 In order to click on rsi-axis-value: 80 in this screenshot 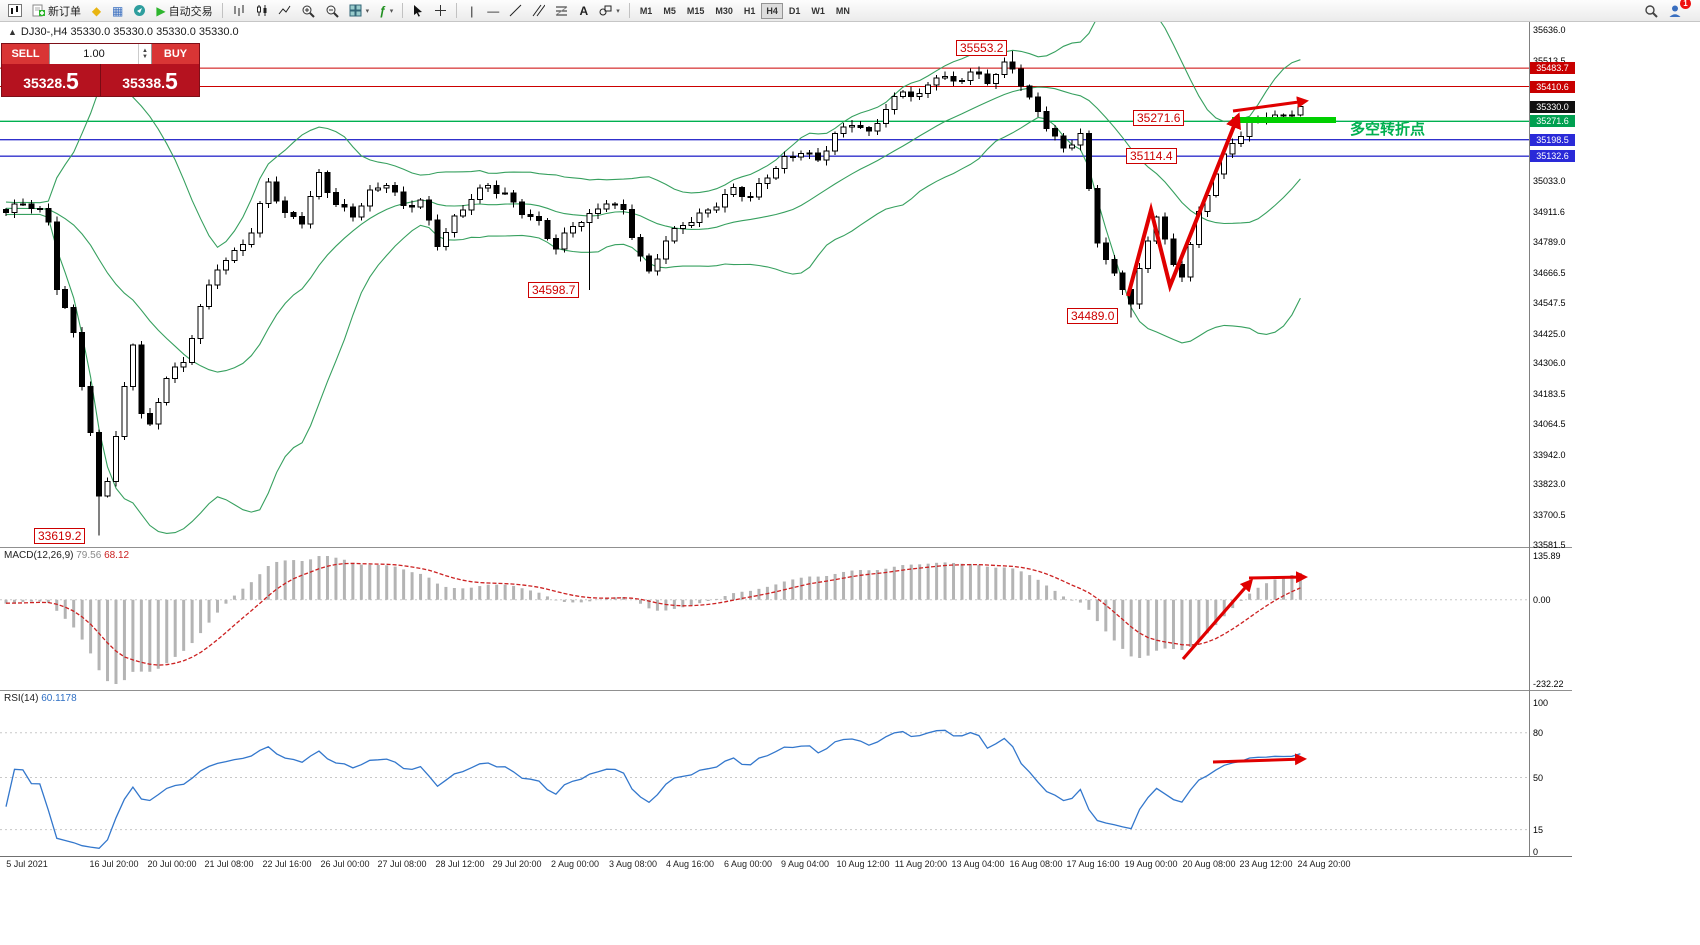, I will do `click(1538, 732)`.